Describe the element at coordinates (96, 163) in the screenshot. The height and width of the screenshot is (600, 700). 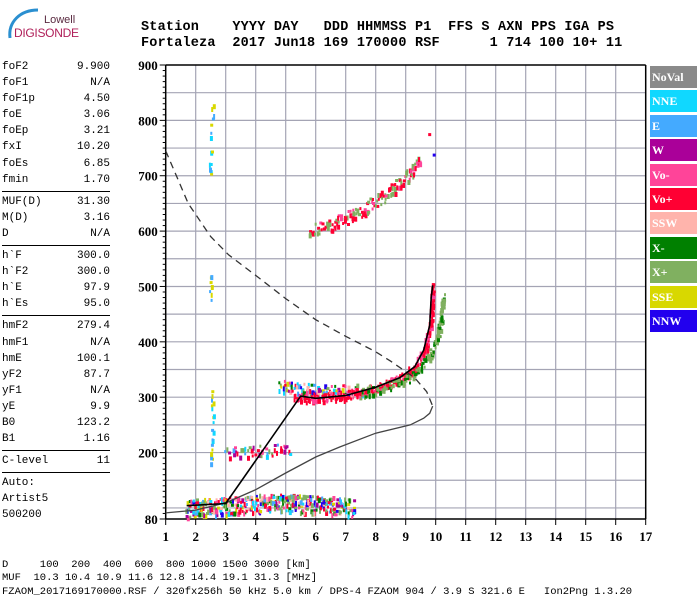
I see `param-value: 6.85` at that location.